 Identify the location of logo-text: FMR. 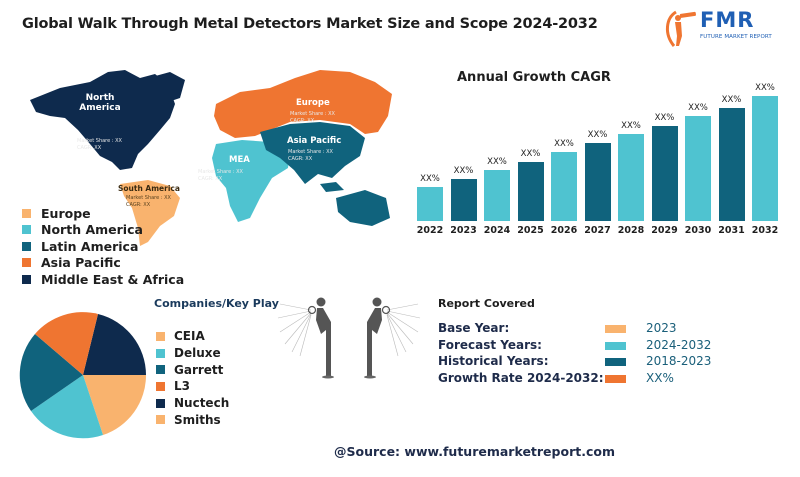
(727, 20).